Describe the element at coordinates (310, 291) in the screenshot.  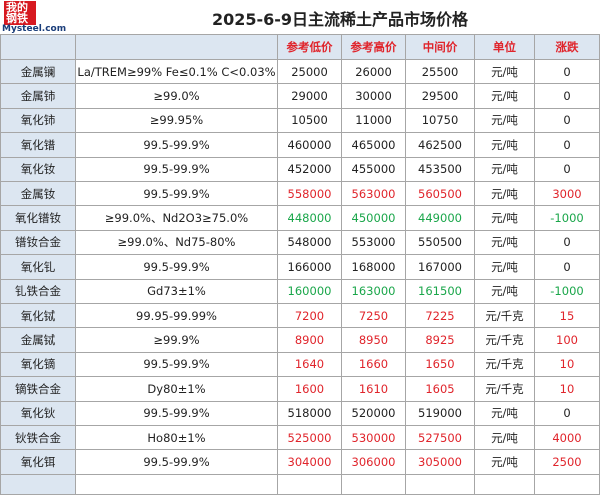
I see `table-cell: 160000` at that location.